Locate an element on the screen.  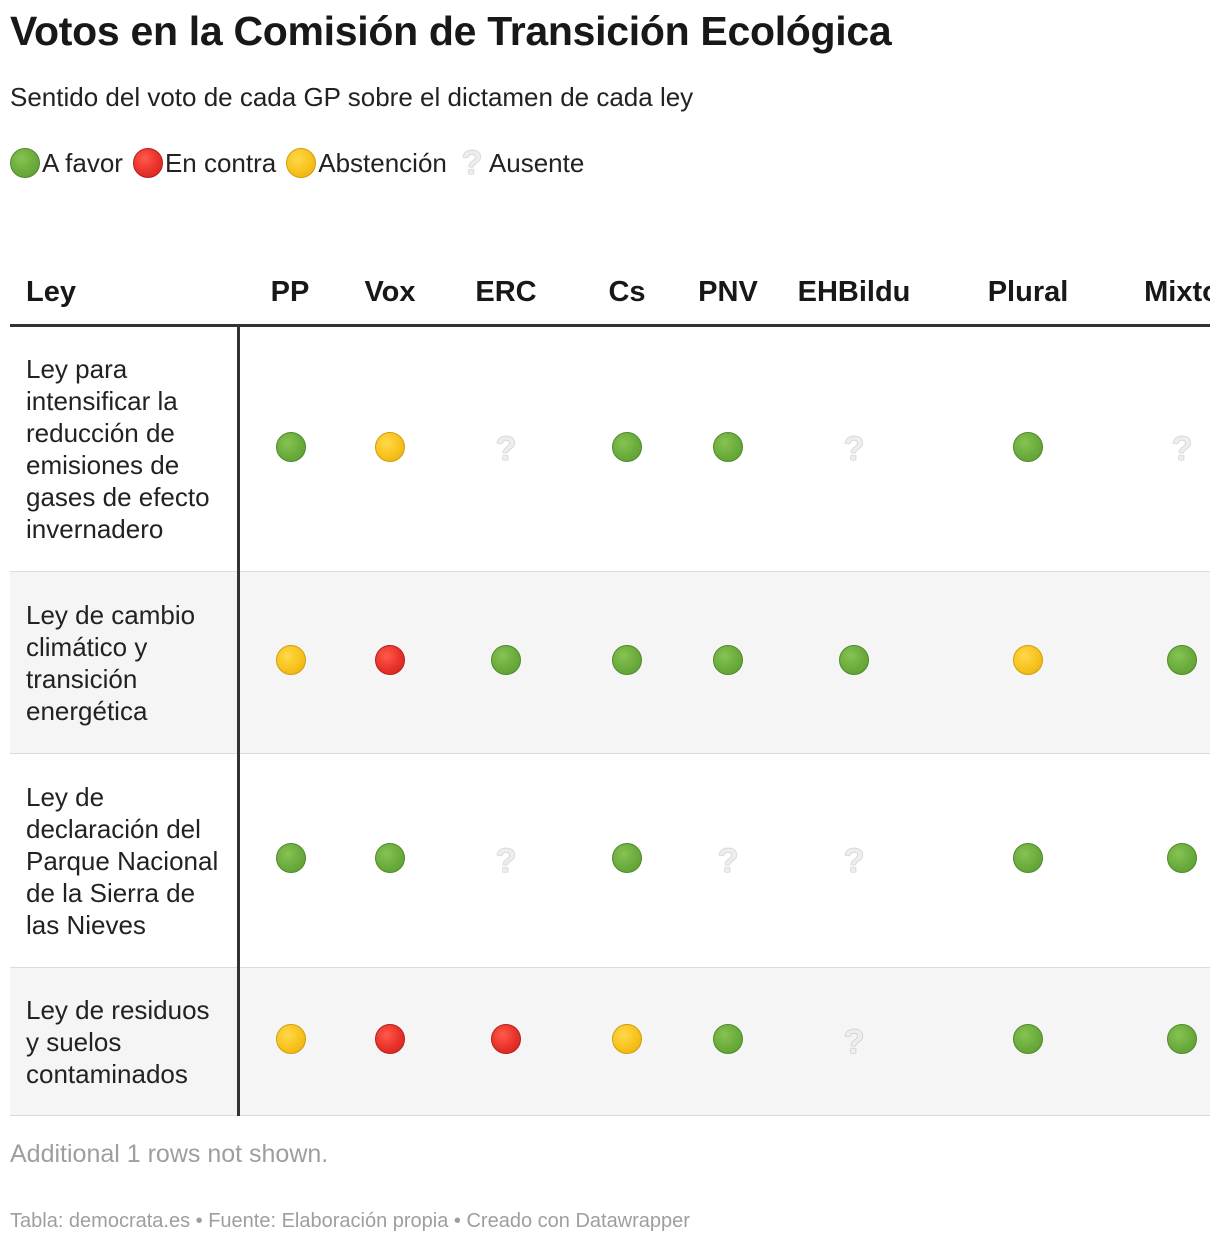
table-row: Ley de residuos y suelos contaminados? is located at coordinates (610, 1041).